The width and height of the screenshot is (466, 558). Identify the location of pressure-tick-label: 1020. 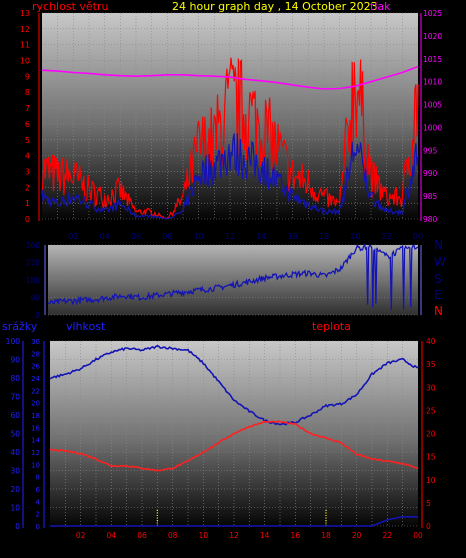
(432, 36).